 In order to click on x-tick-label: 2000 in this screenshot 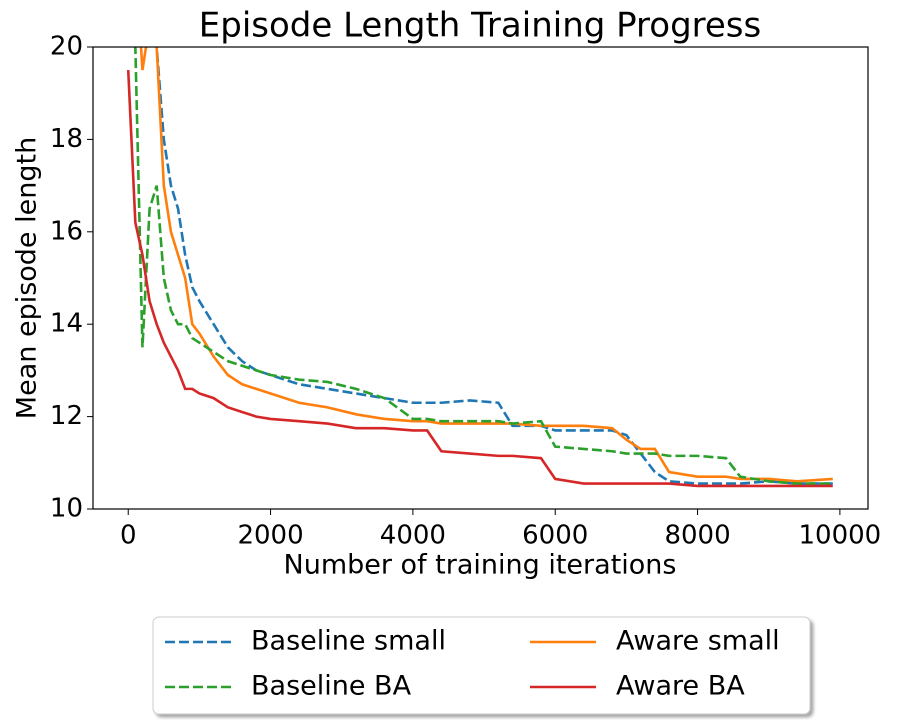, I will do `click(270, 536)`.